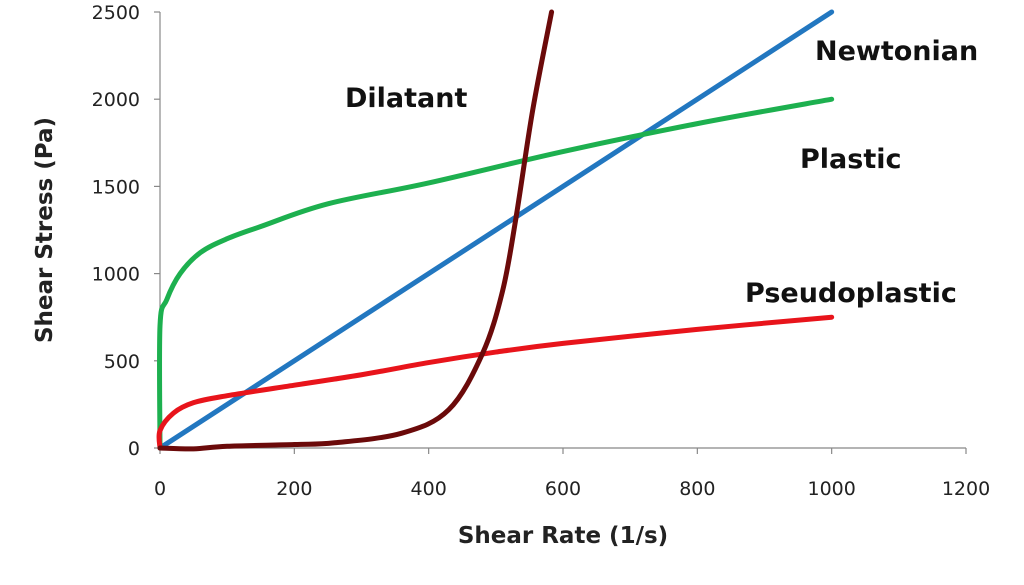 This screenshot has height=585, width=1024. I want to click on x-axis-title: Shear Rate (1/s), so click(563, 536).